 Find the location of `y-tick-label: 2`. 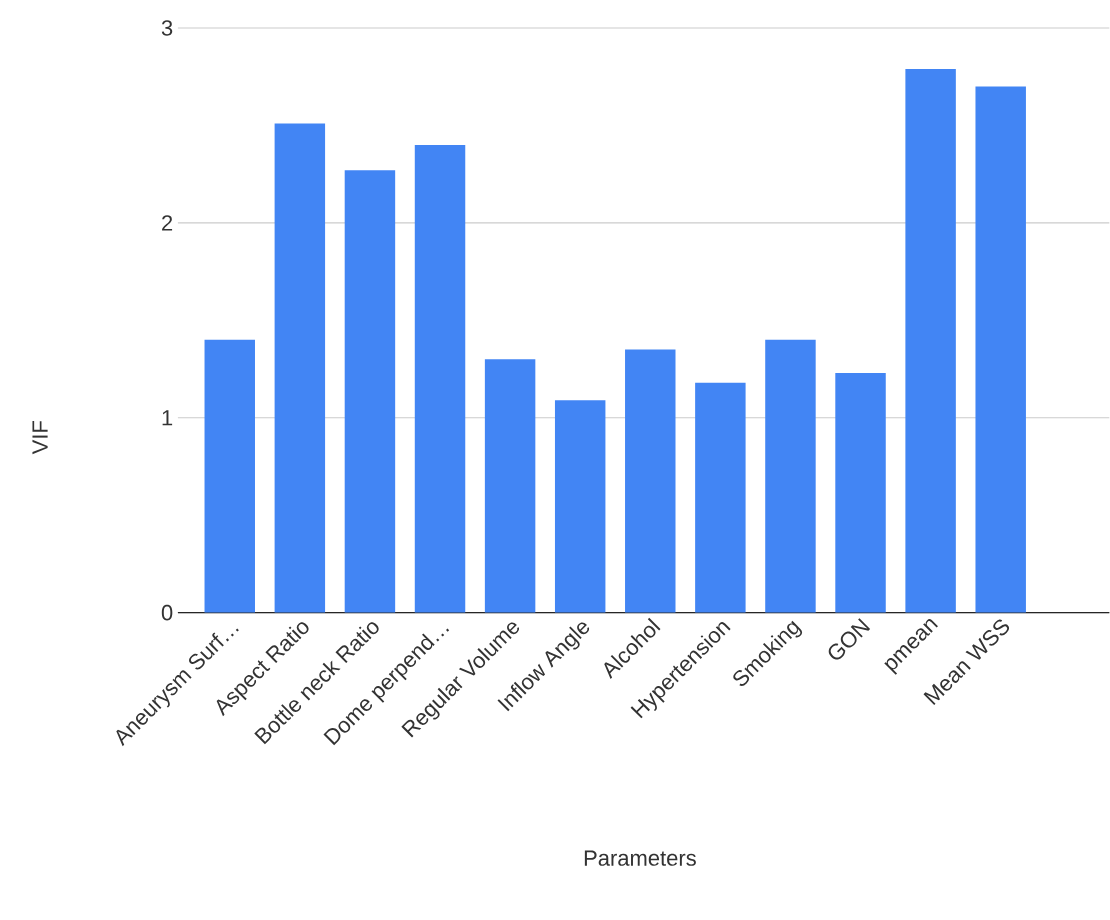

y-tick-label: 2 is located at coordinates (167, 222).